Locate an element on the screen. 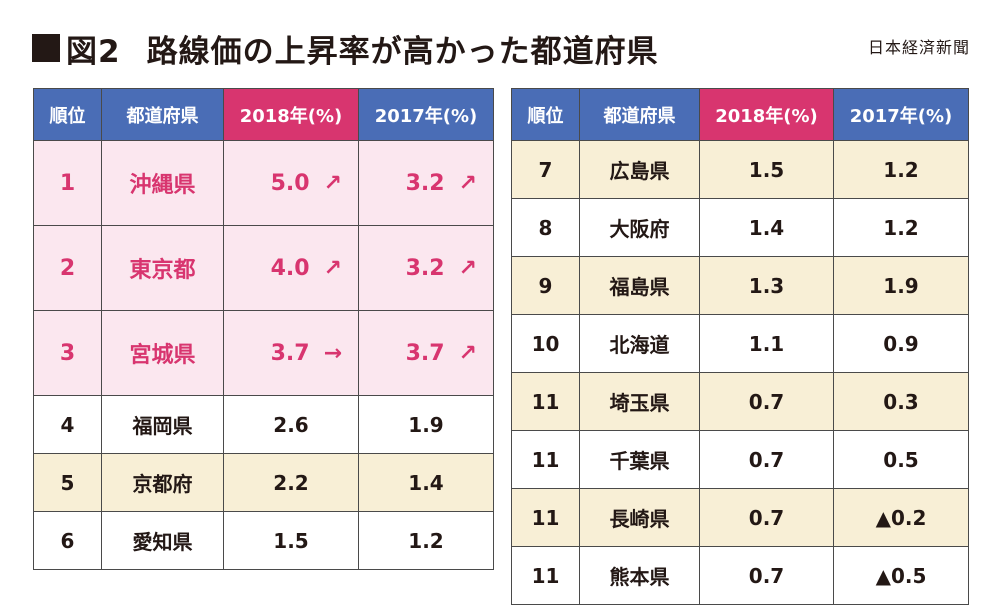  rate-2018-cell: 5.0 ↗ is located at coordinates (291, 183).